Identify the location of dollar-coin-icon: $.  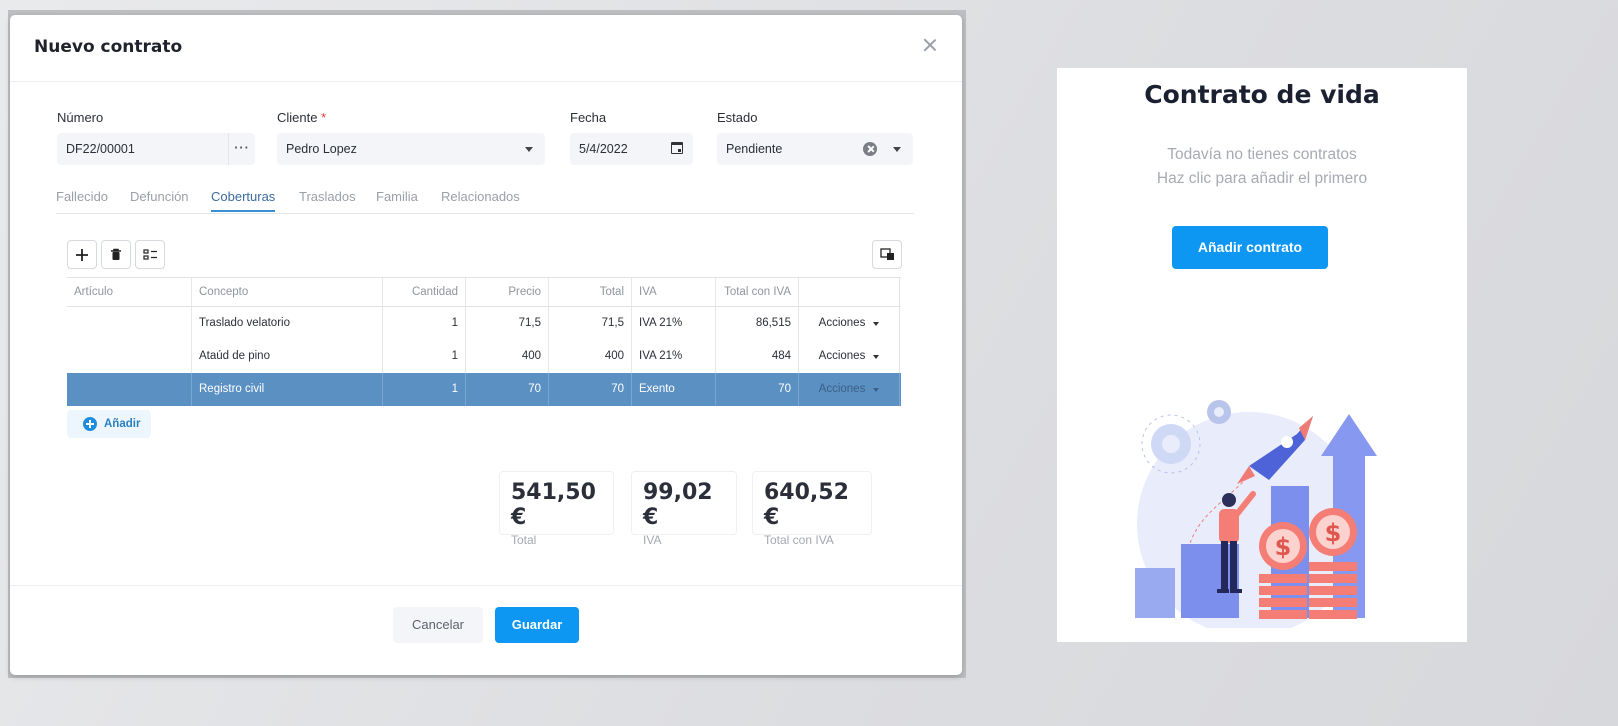
(1333, 532).